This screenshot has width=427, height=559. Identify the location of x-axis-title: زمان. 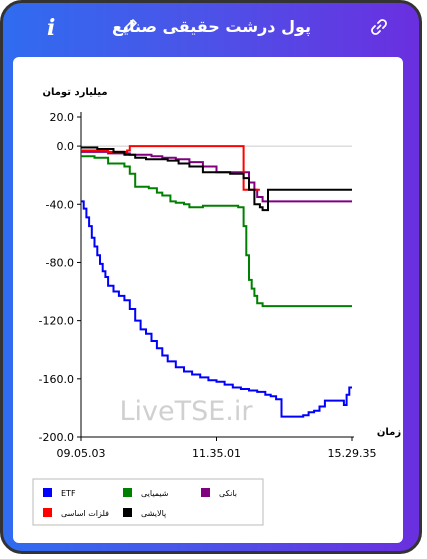
(389, 432).